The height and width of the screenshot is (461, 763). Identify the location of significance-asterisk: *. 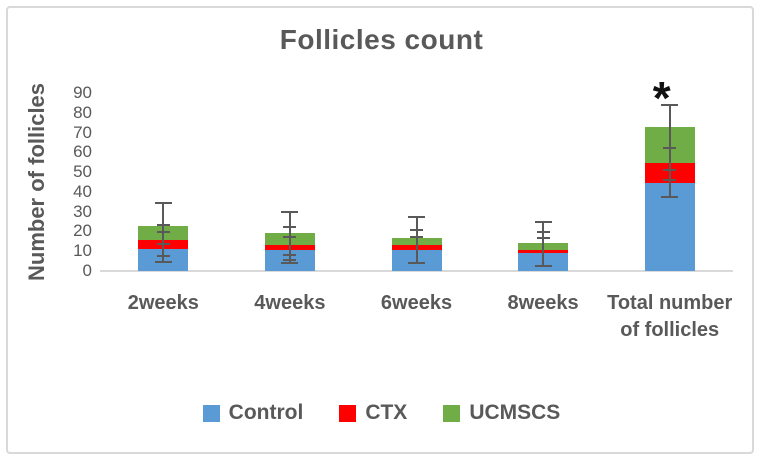
(661, 98).